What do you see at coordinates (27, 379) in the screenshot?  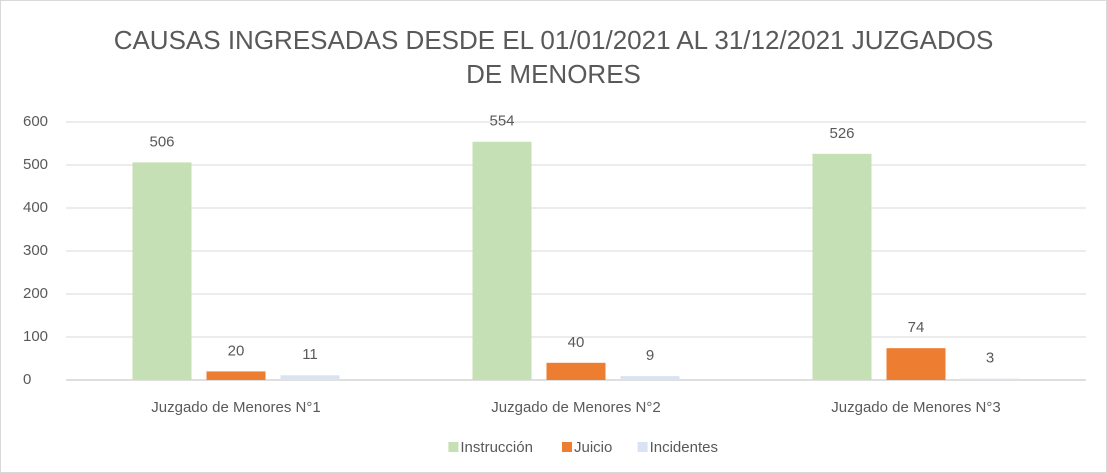 I see `y-tick-label: 0` at bounding box center [27, 379].